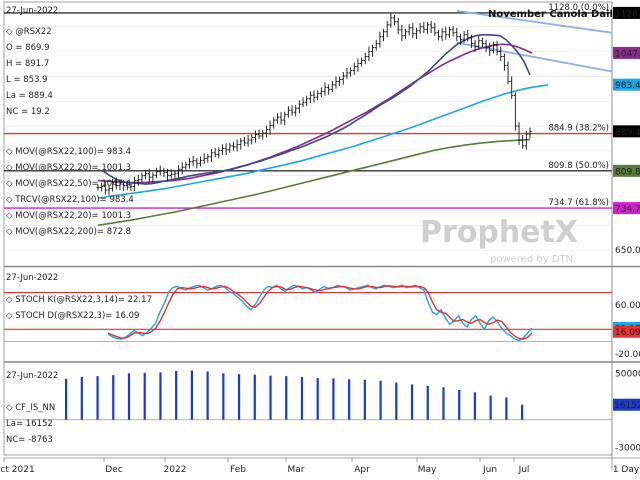 This screenshot has height=480, width=640. I want to click on x-tick-label: 1 Day, so click(626, 470).